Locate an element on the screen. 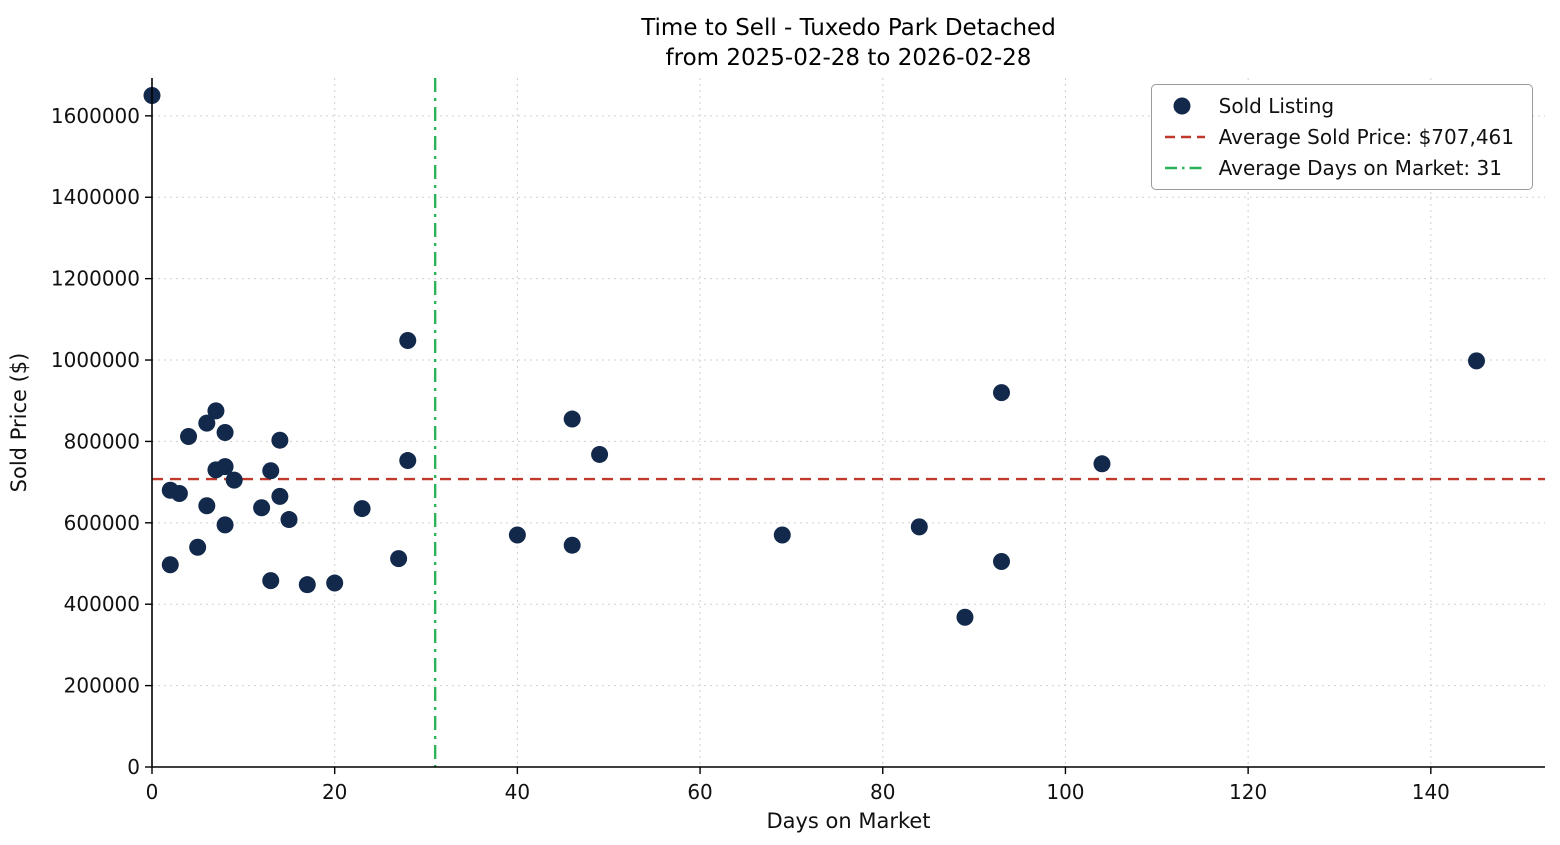  x-tick-label: 40 is located at coordinates (517, 792).